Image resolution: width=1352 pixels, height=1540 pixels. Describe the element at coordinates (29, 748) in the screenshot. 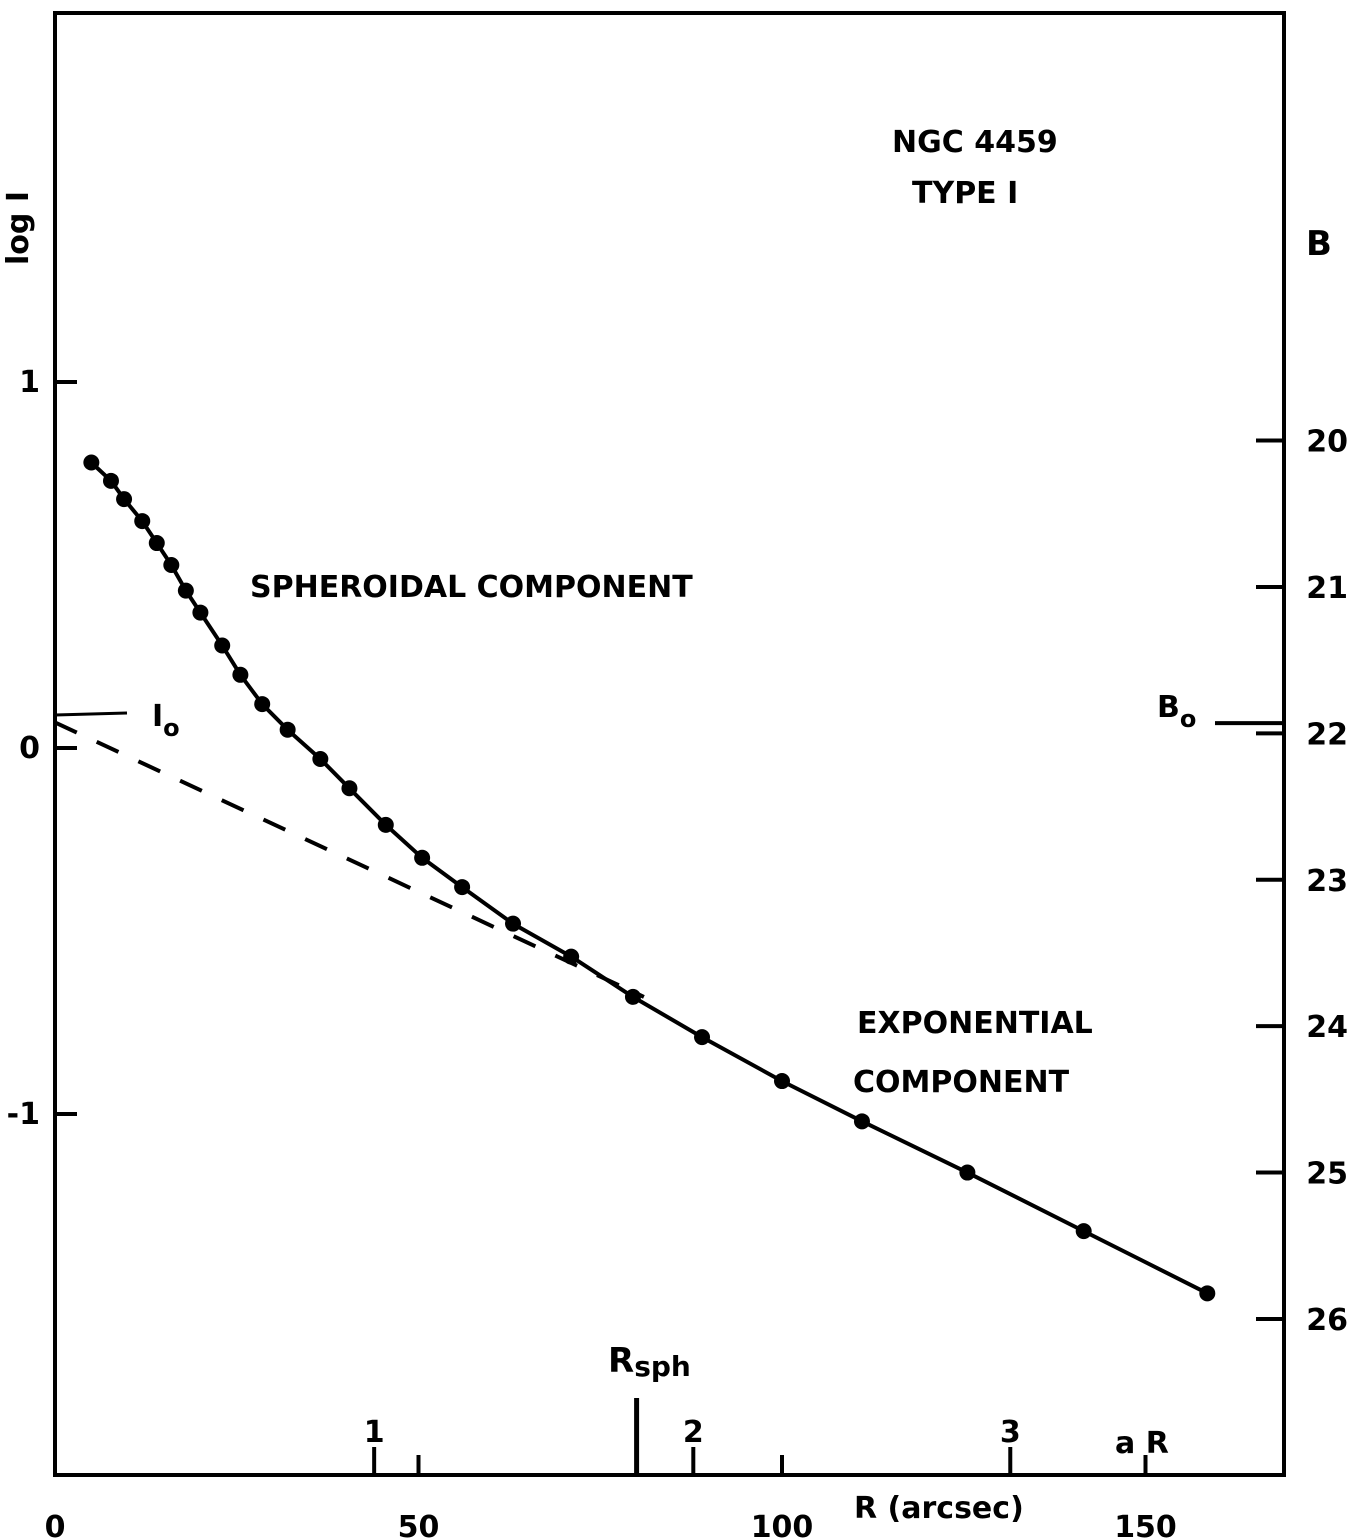

I see `y-tick-label-left: 0` at that location.